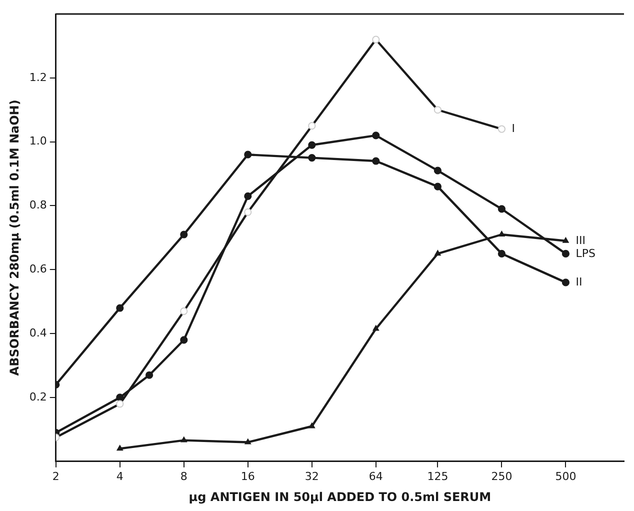 The image size is (634, 511). What do you see at coordinates (501, 476) in the screenshot?
I see `x-tick-label: 250` at bounding box center [501, 476].